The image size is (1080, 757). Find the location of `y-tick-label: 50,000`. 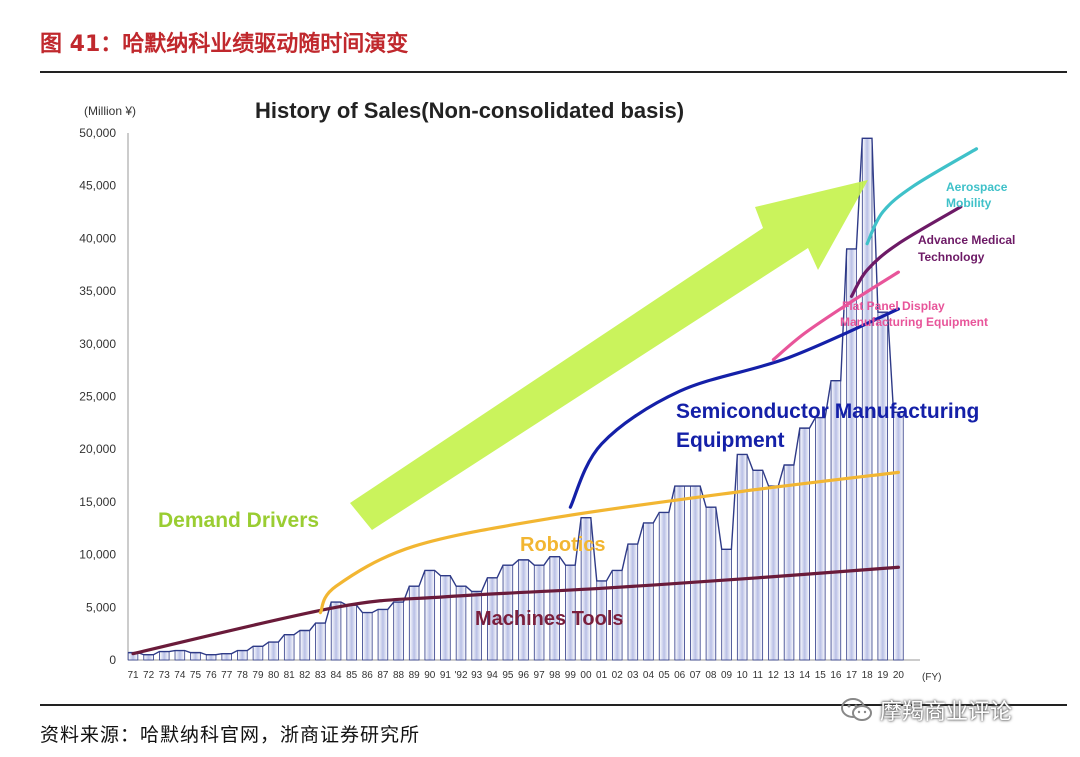

y-tick-label: 50,000 is located at coordinates (97, 133).